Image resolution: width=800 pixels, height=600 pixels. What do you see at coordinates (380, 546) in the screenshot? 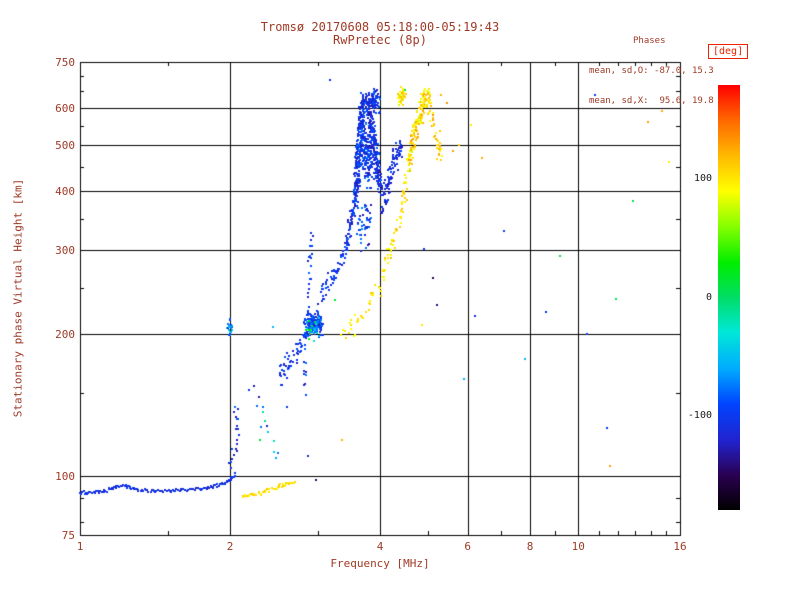
I see `x-tick-label: 4` at bounding box center [380, 546].